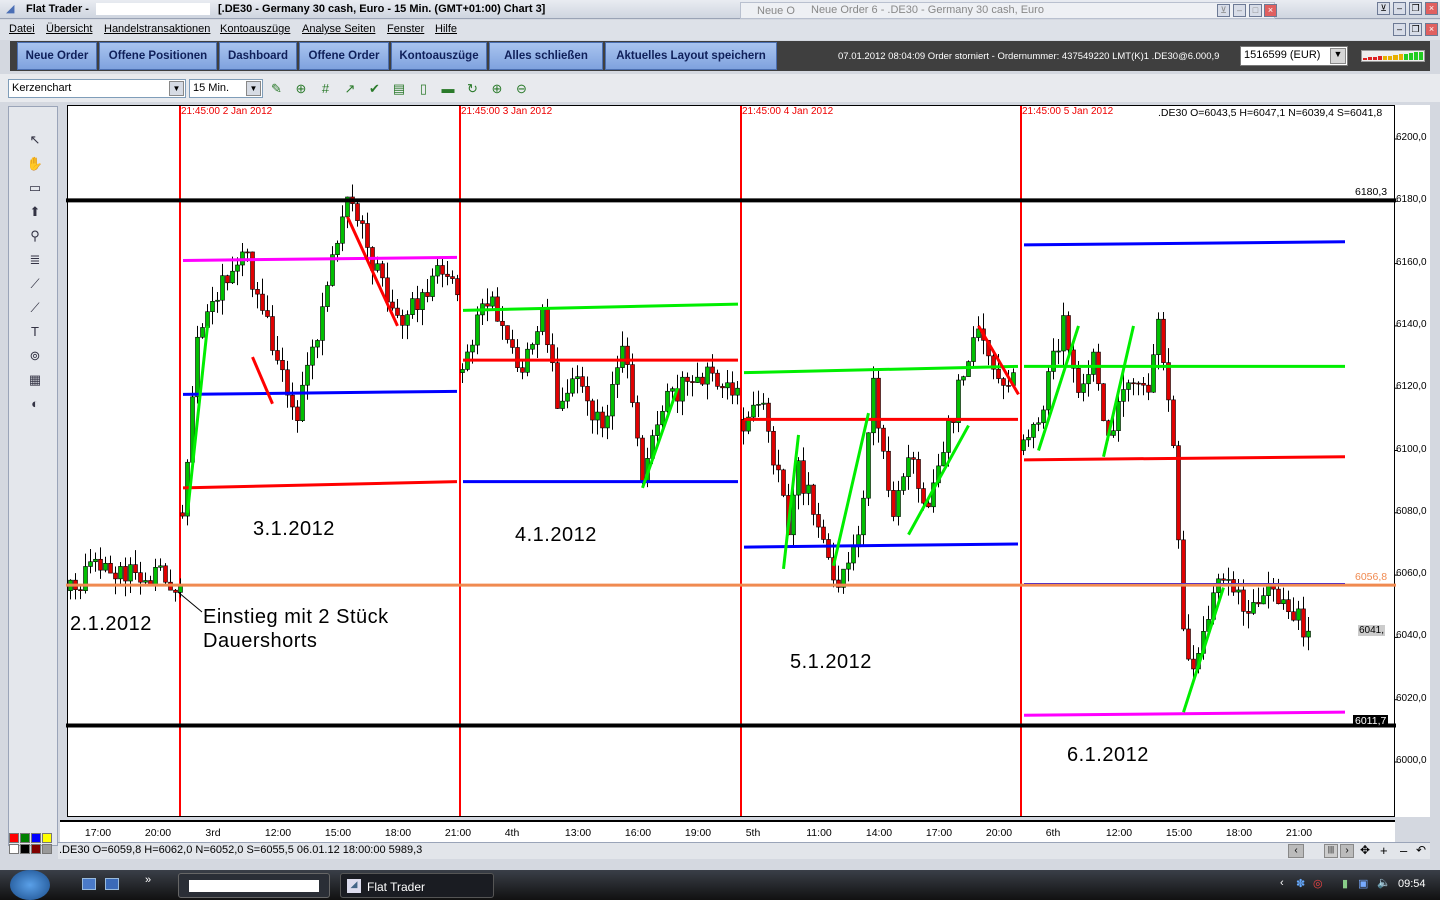 The width and height of the screenshot is (1440, 900). Describe the element at coordinates (1404, 850) in the screenshot. I see `zoom-out-icon: –` at that location.